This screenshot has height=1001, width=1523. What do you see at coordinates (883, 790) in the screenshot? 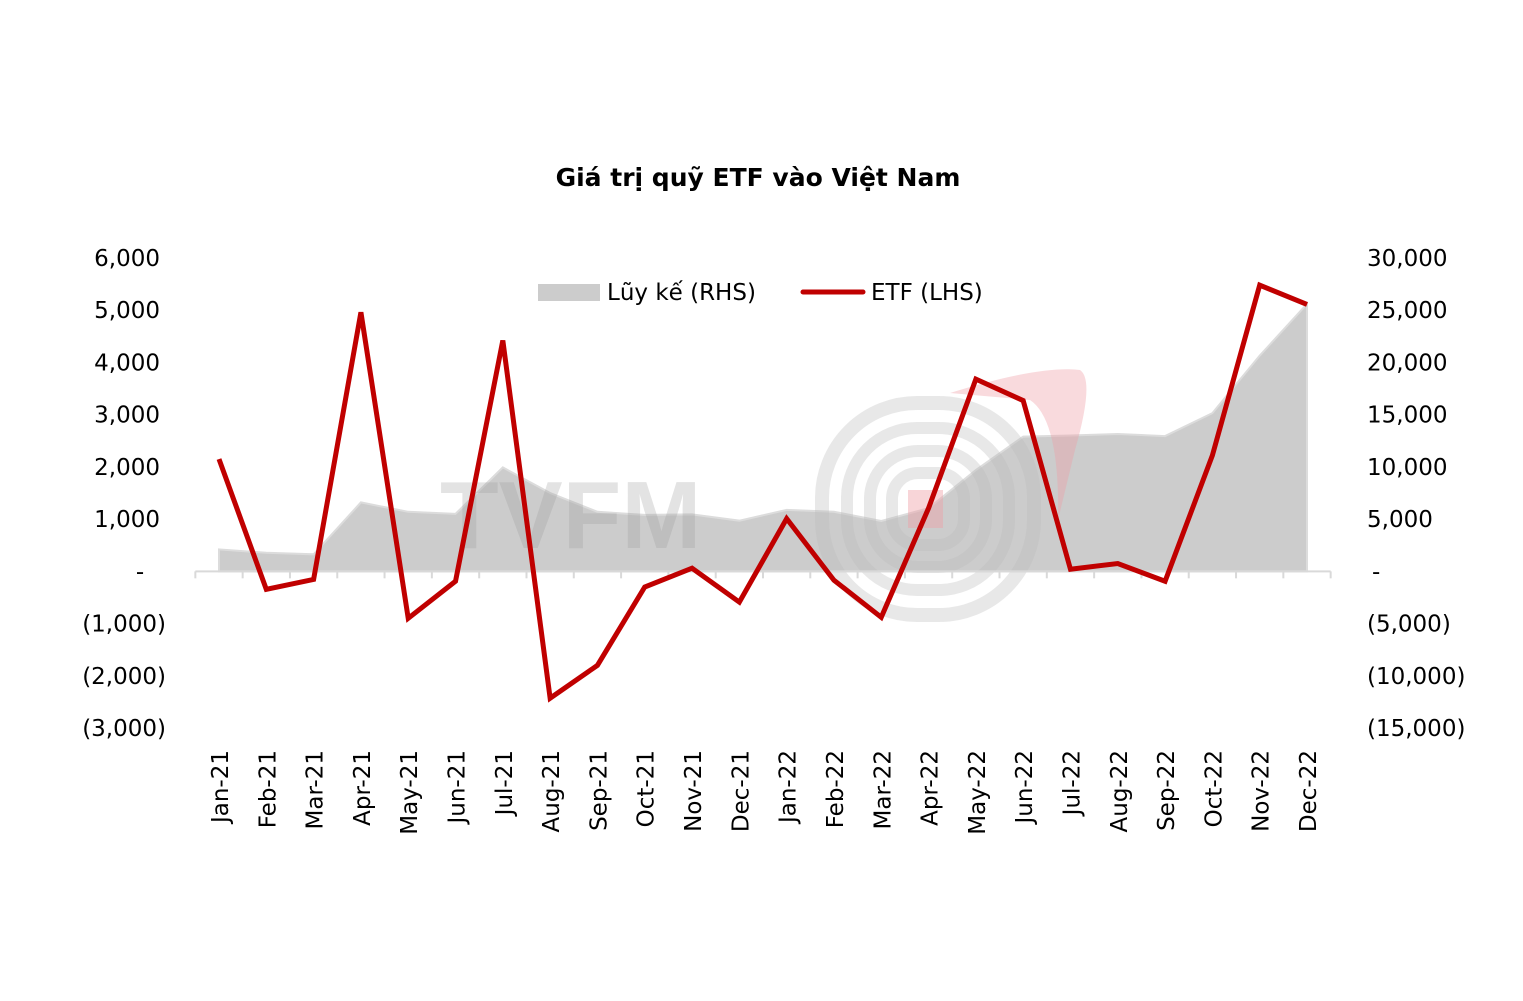
I see `x-axis-tick-label: Mar-22` at bounding box center [883, 790].